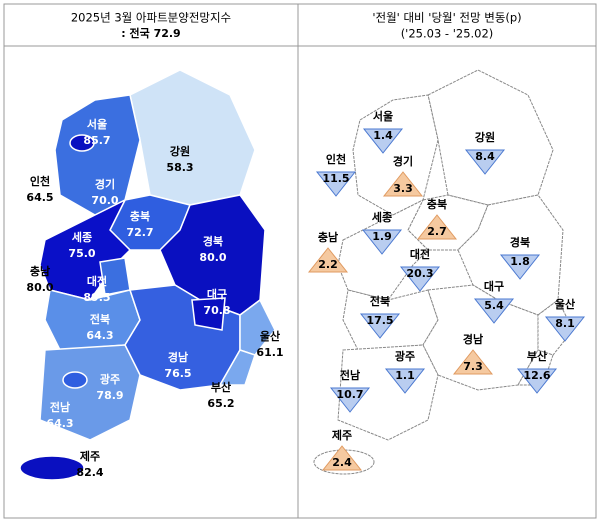 The height and width of the screenshot is (522, 600). What do you see at coordinates (485, 156) in the screenshot?
I see `change-value: 8.4` at bounding box center [485, 156].